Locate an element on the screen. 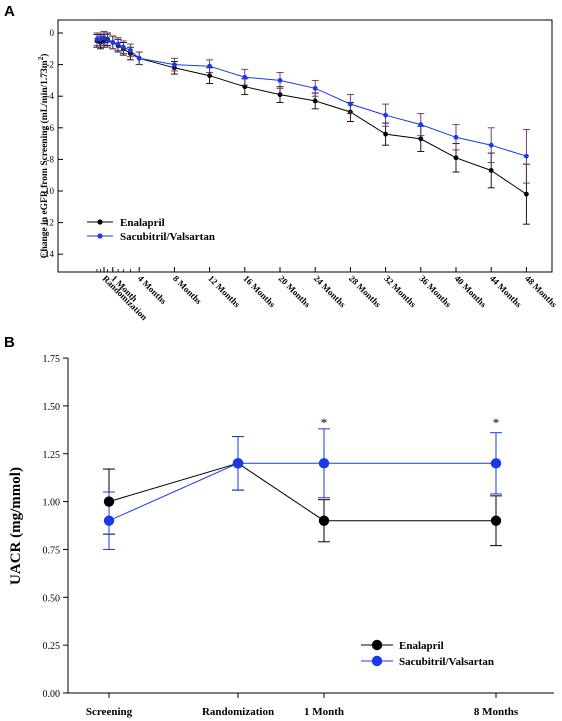 The image size is (562, 721). panel-a-legend: Enalapril Sacubitril/Valsartan is located at coordinates (151, 230).